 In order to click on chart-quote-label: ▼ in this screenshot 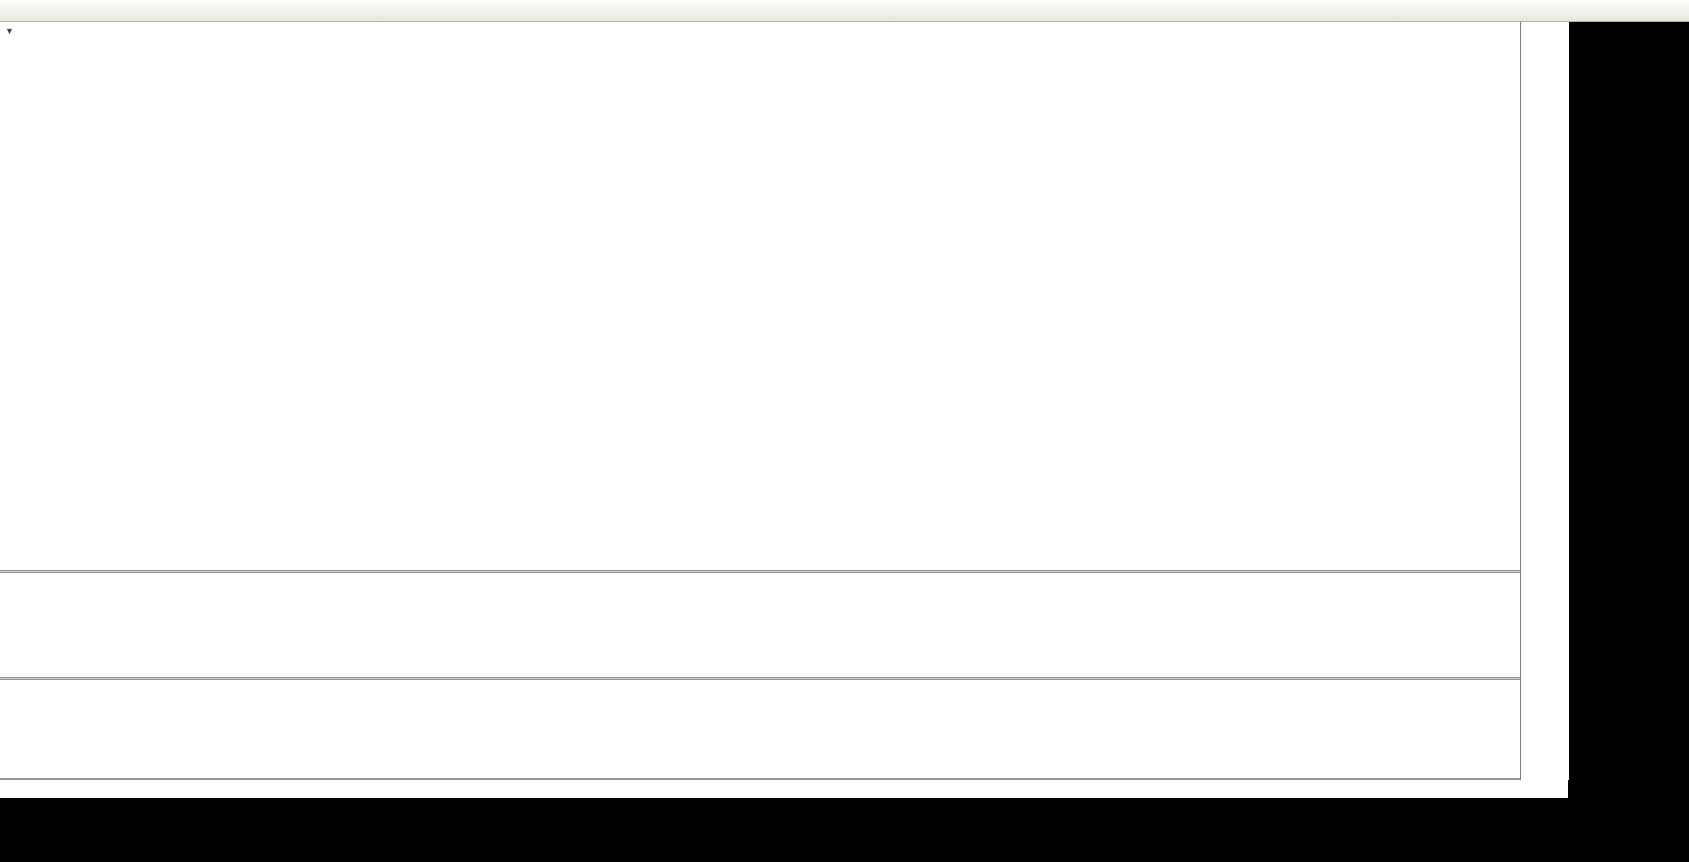, I will do `click(21, 31)`.